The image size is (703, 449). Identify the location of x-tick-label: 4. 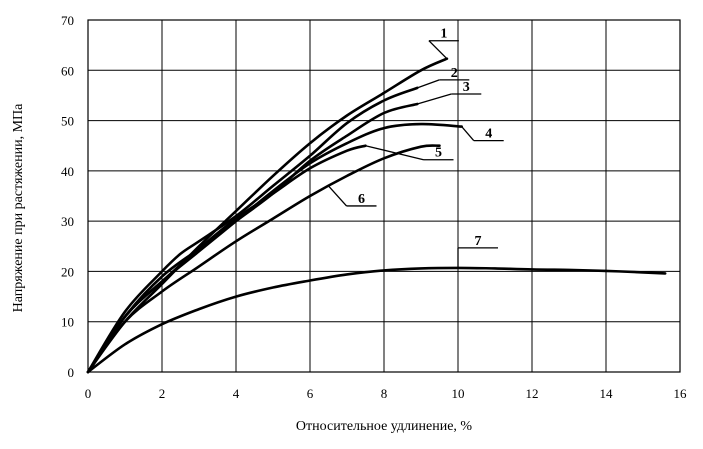
(236, 393).